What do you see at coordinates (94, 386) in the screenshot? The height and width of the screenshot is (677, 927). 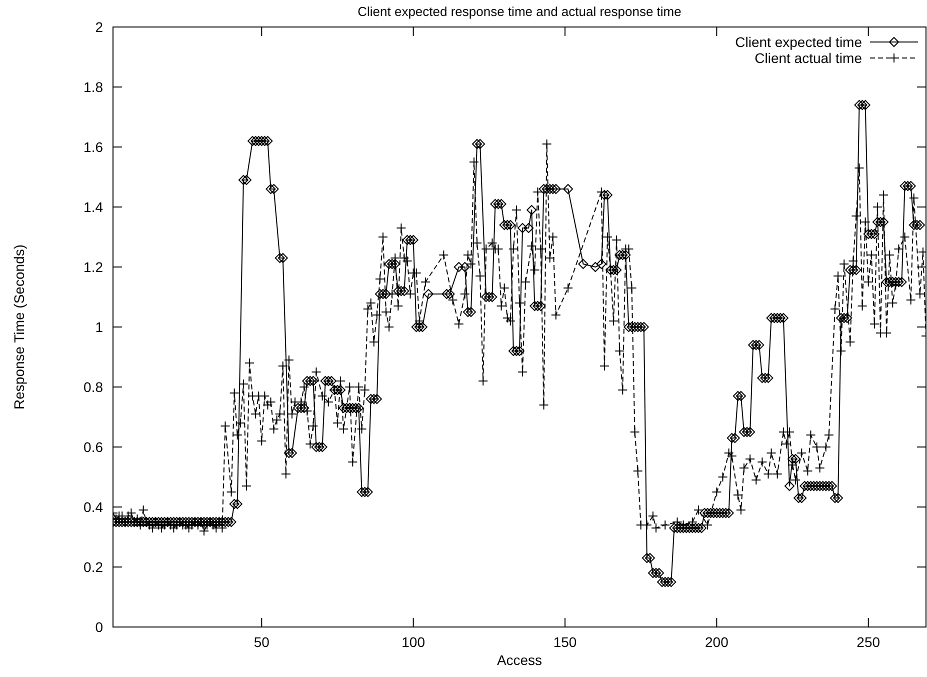 I see `y-tick-label: 0.8` at bounding box center [94, 386].